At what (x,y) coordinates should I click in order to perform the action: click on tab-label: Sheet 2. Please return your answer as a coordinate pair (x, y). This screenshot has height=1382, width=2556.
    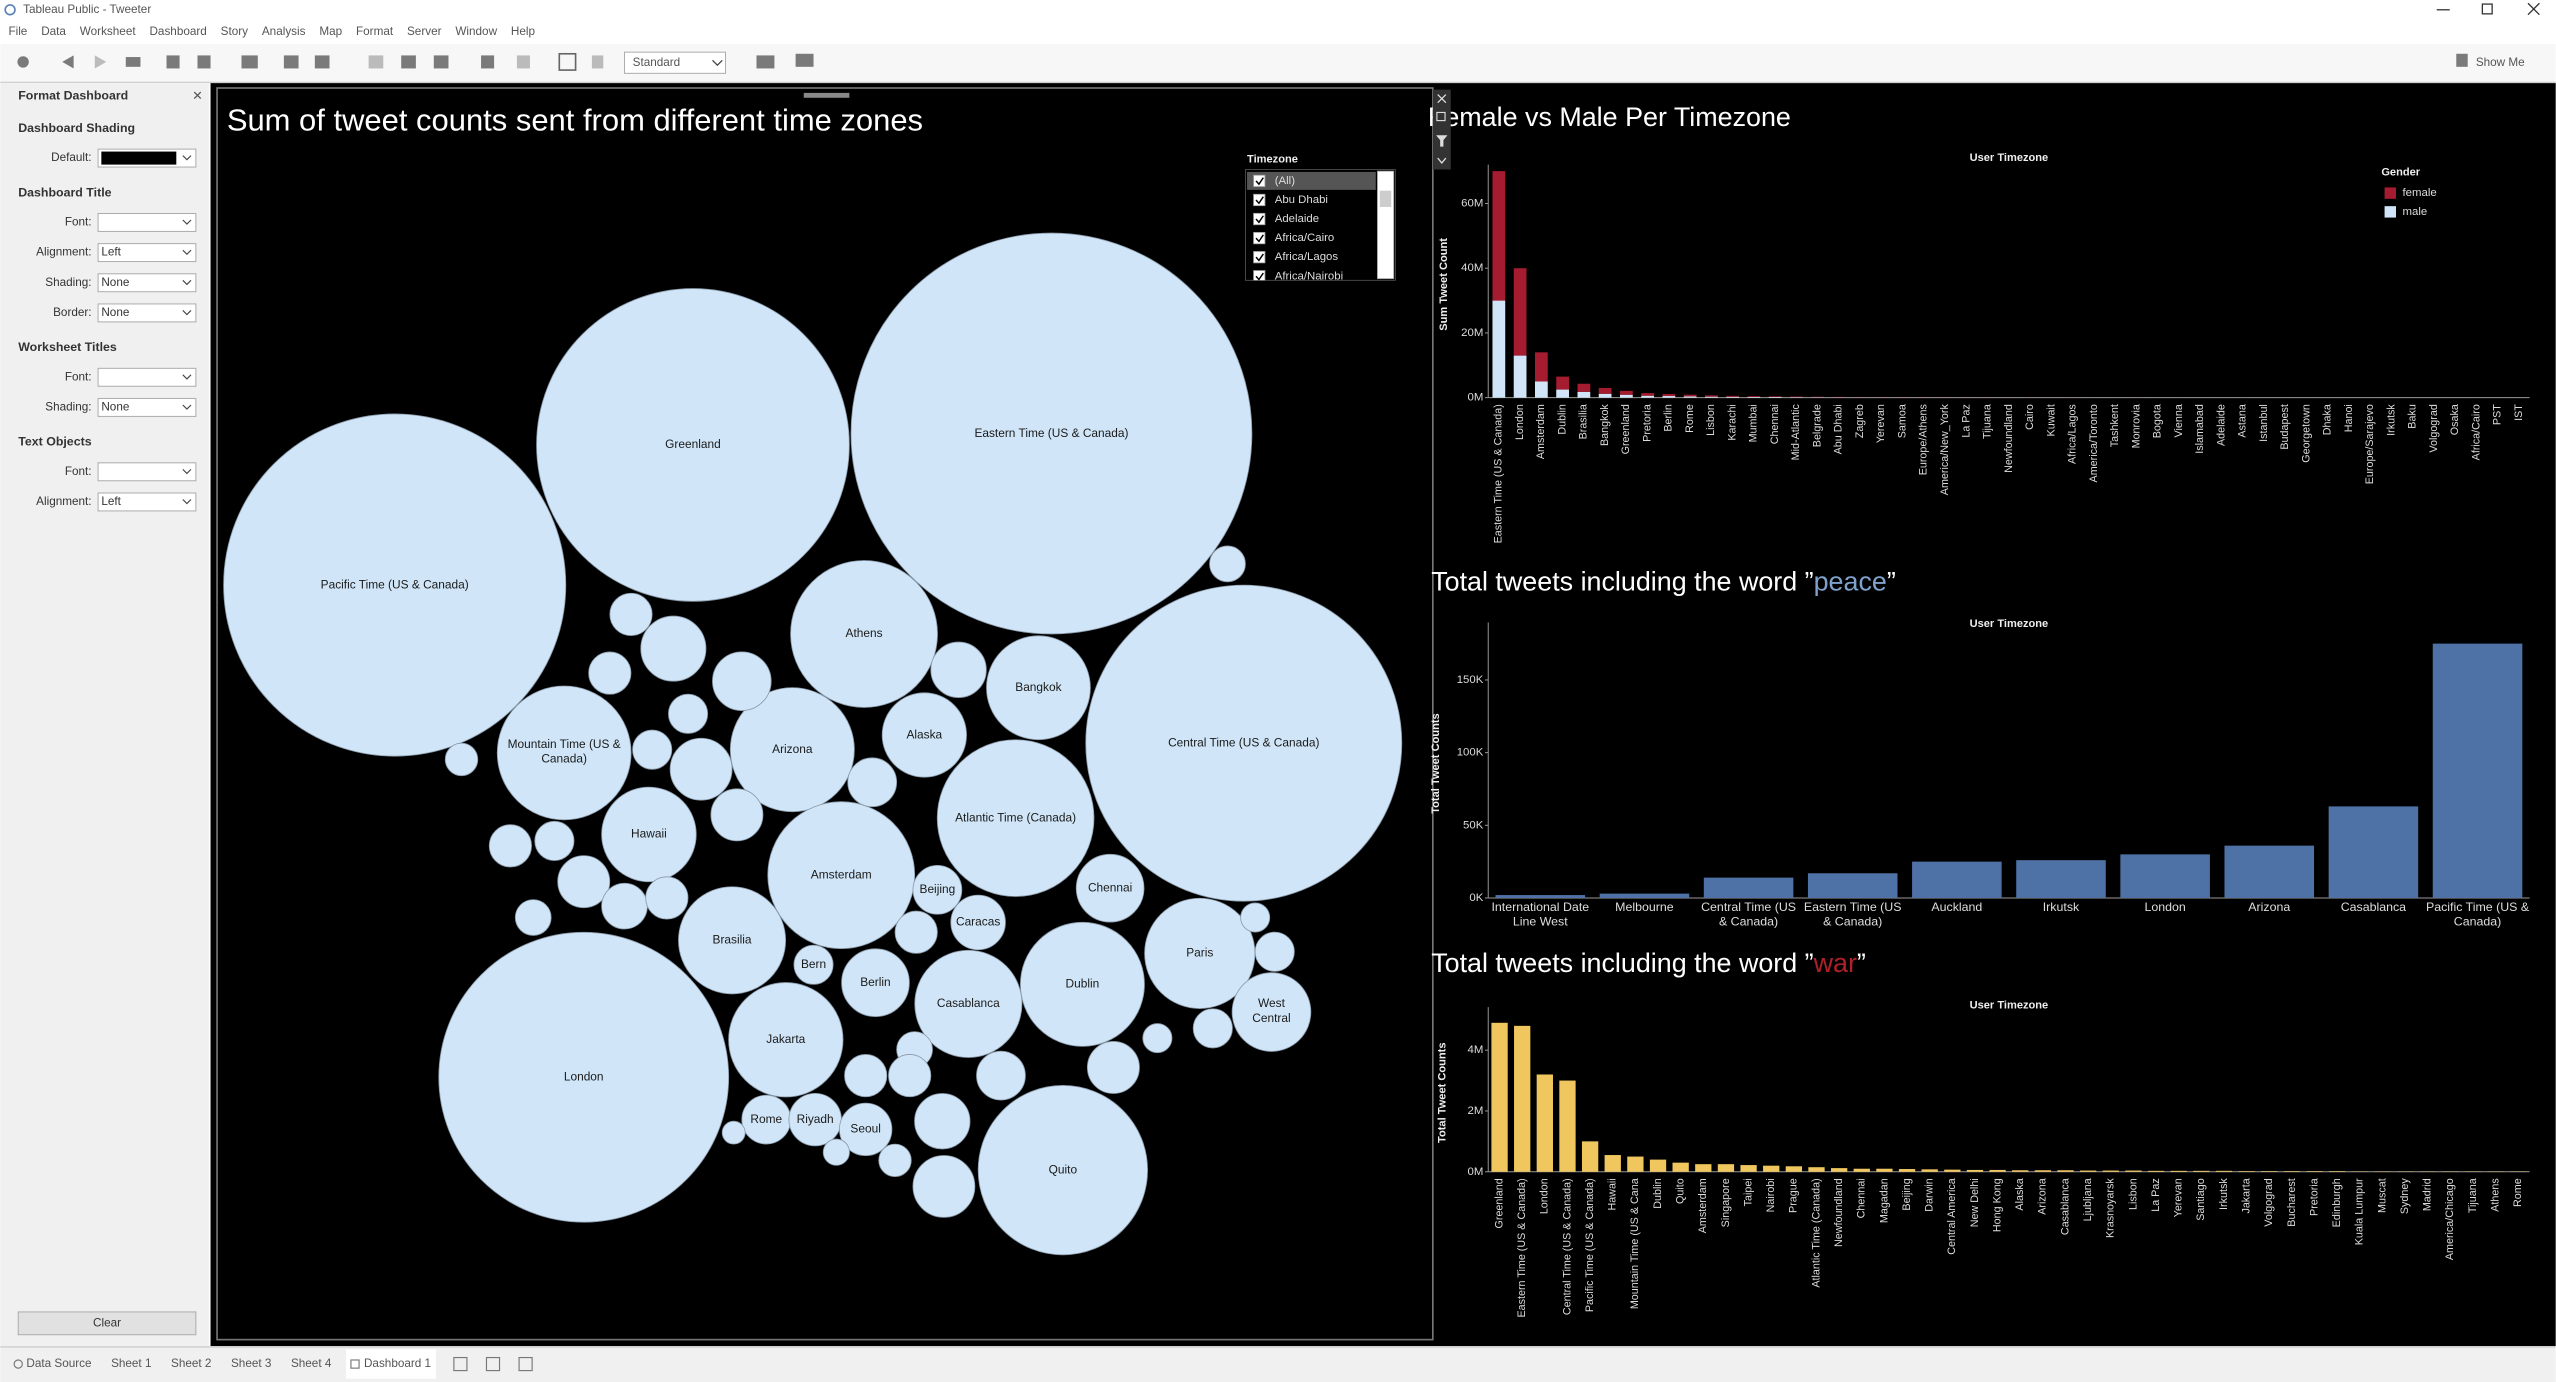
    Looking at the image, I should click on (191, 1363).